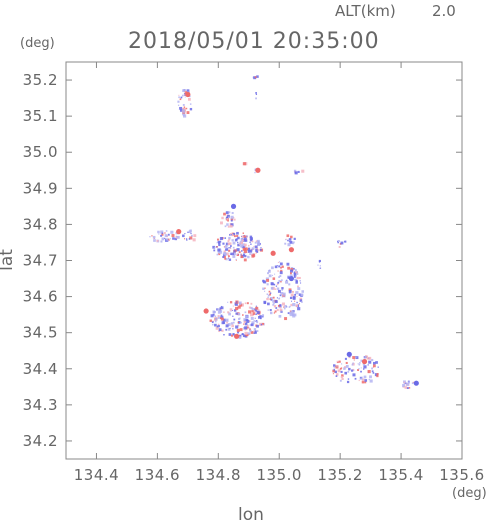 The image size is (491, 521). What do you see at coordinates (40, 441) in the screenshot?
I see `y-tick-label: 34.2` at bounding box center [40, 441].